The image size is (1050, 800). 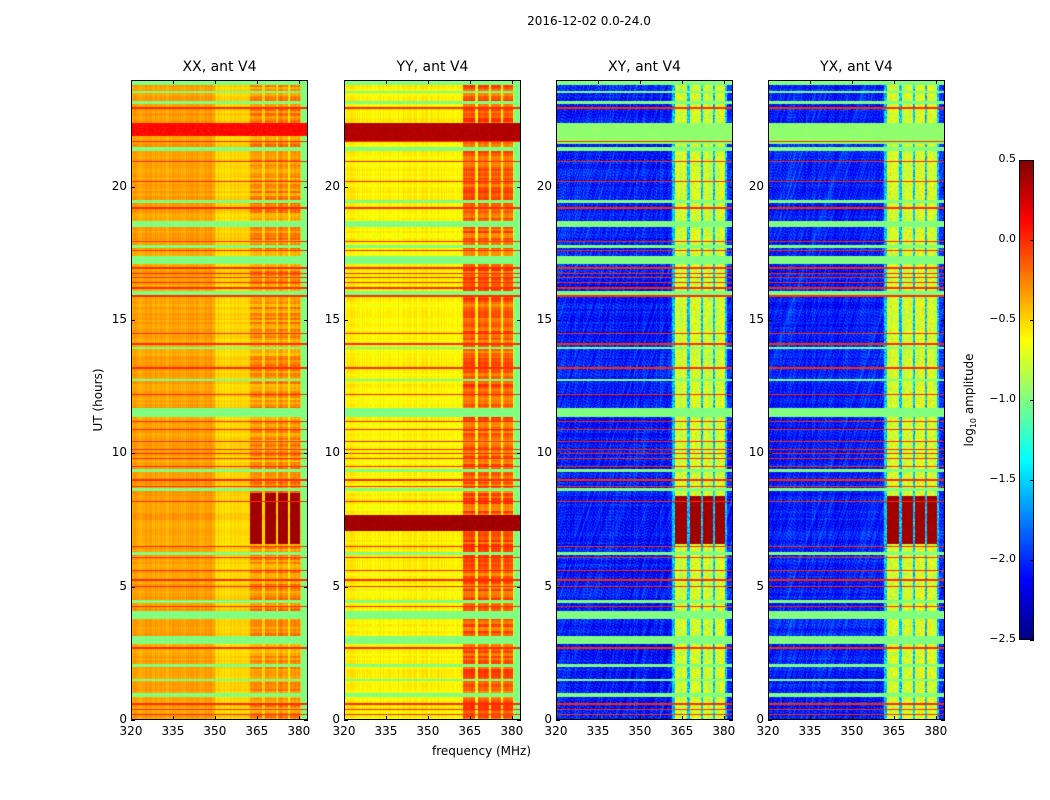 What do you see at coordinates (856, 67) in the screenshot?
I see `panel-title: YX, ant V4` at bounding box center [856, 67].